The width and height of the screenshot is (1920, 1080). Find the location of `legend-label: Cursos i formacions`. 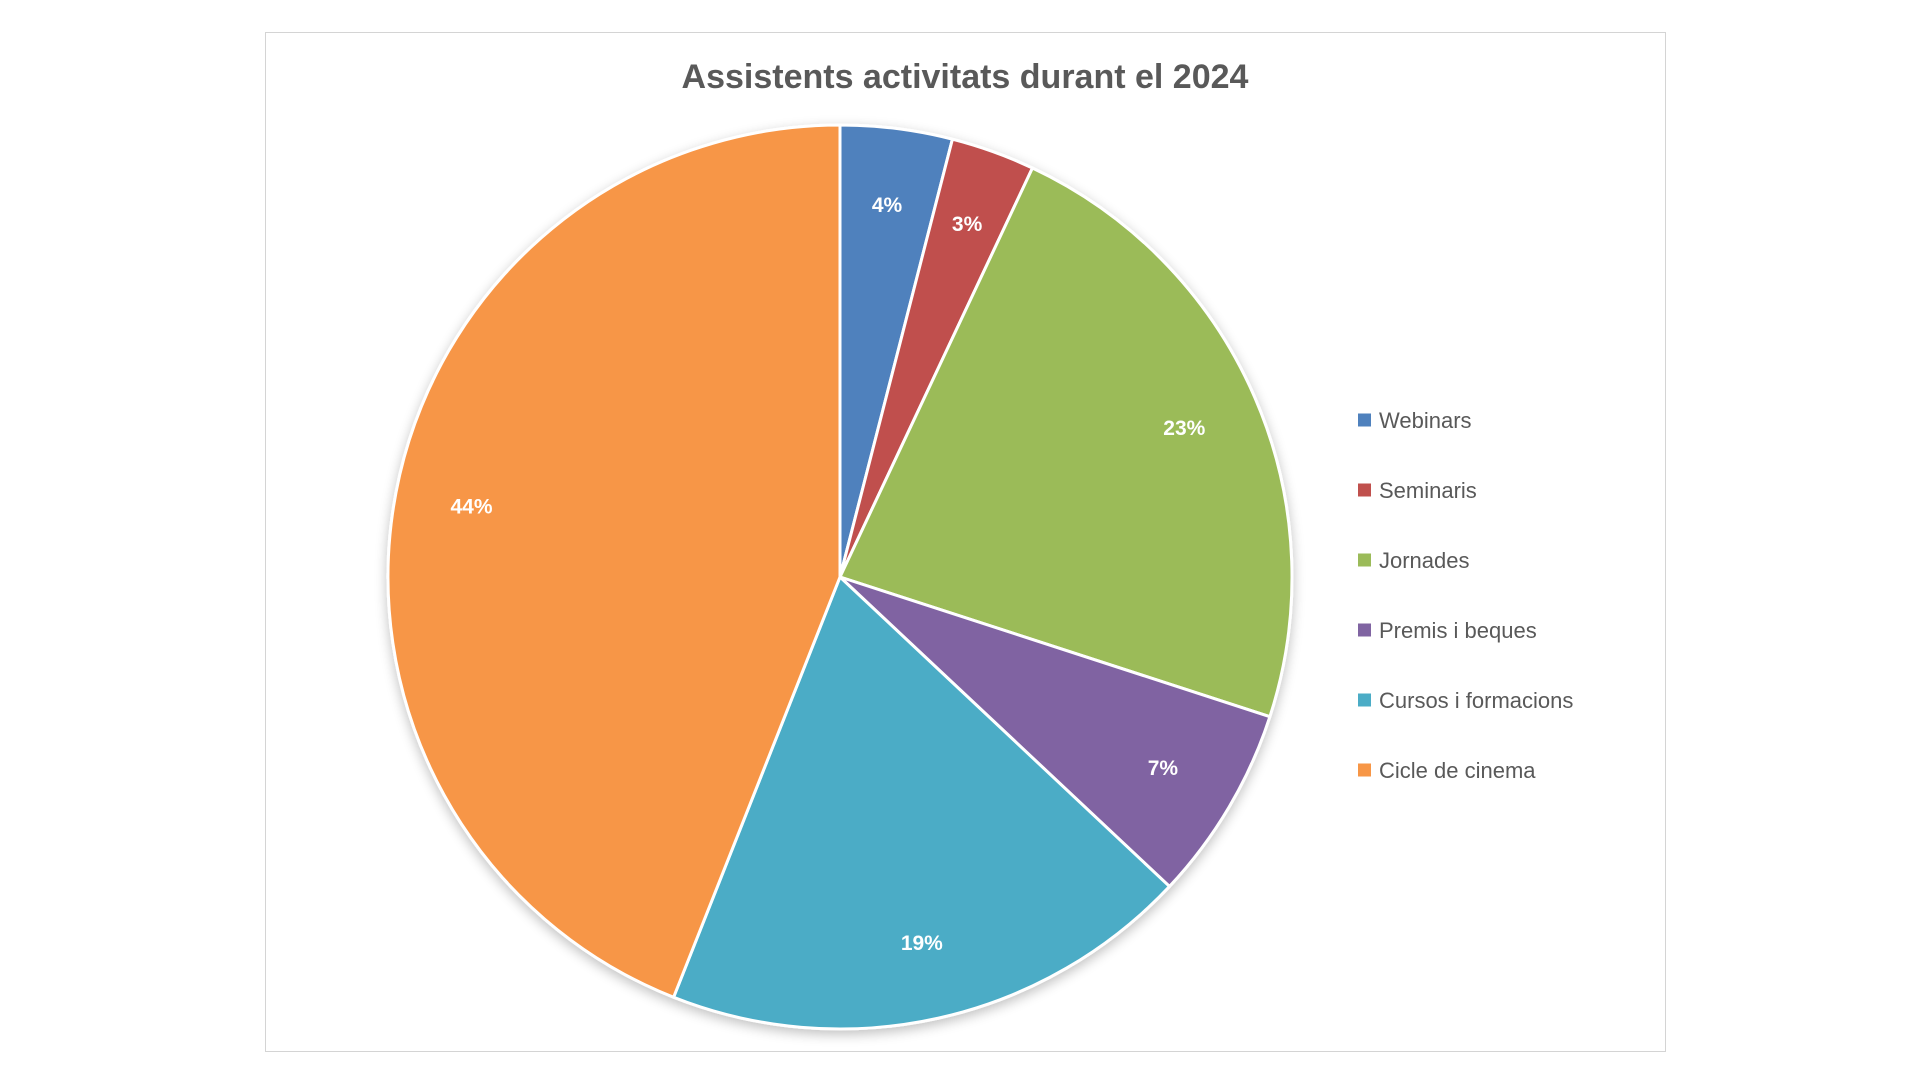

legend-label: Cursos i formacions is located at coordinates (1476, 700).